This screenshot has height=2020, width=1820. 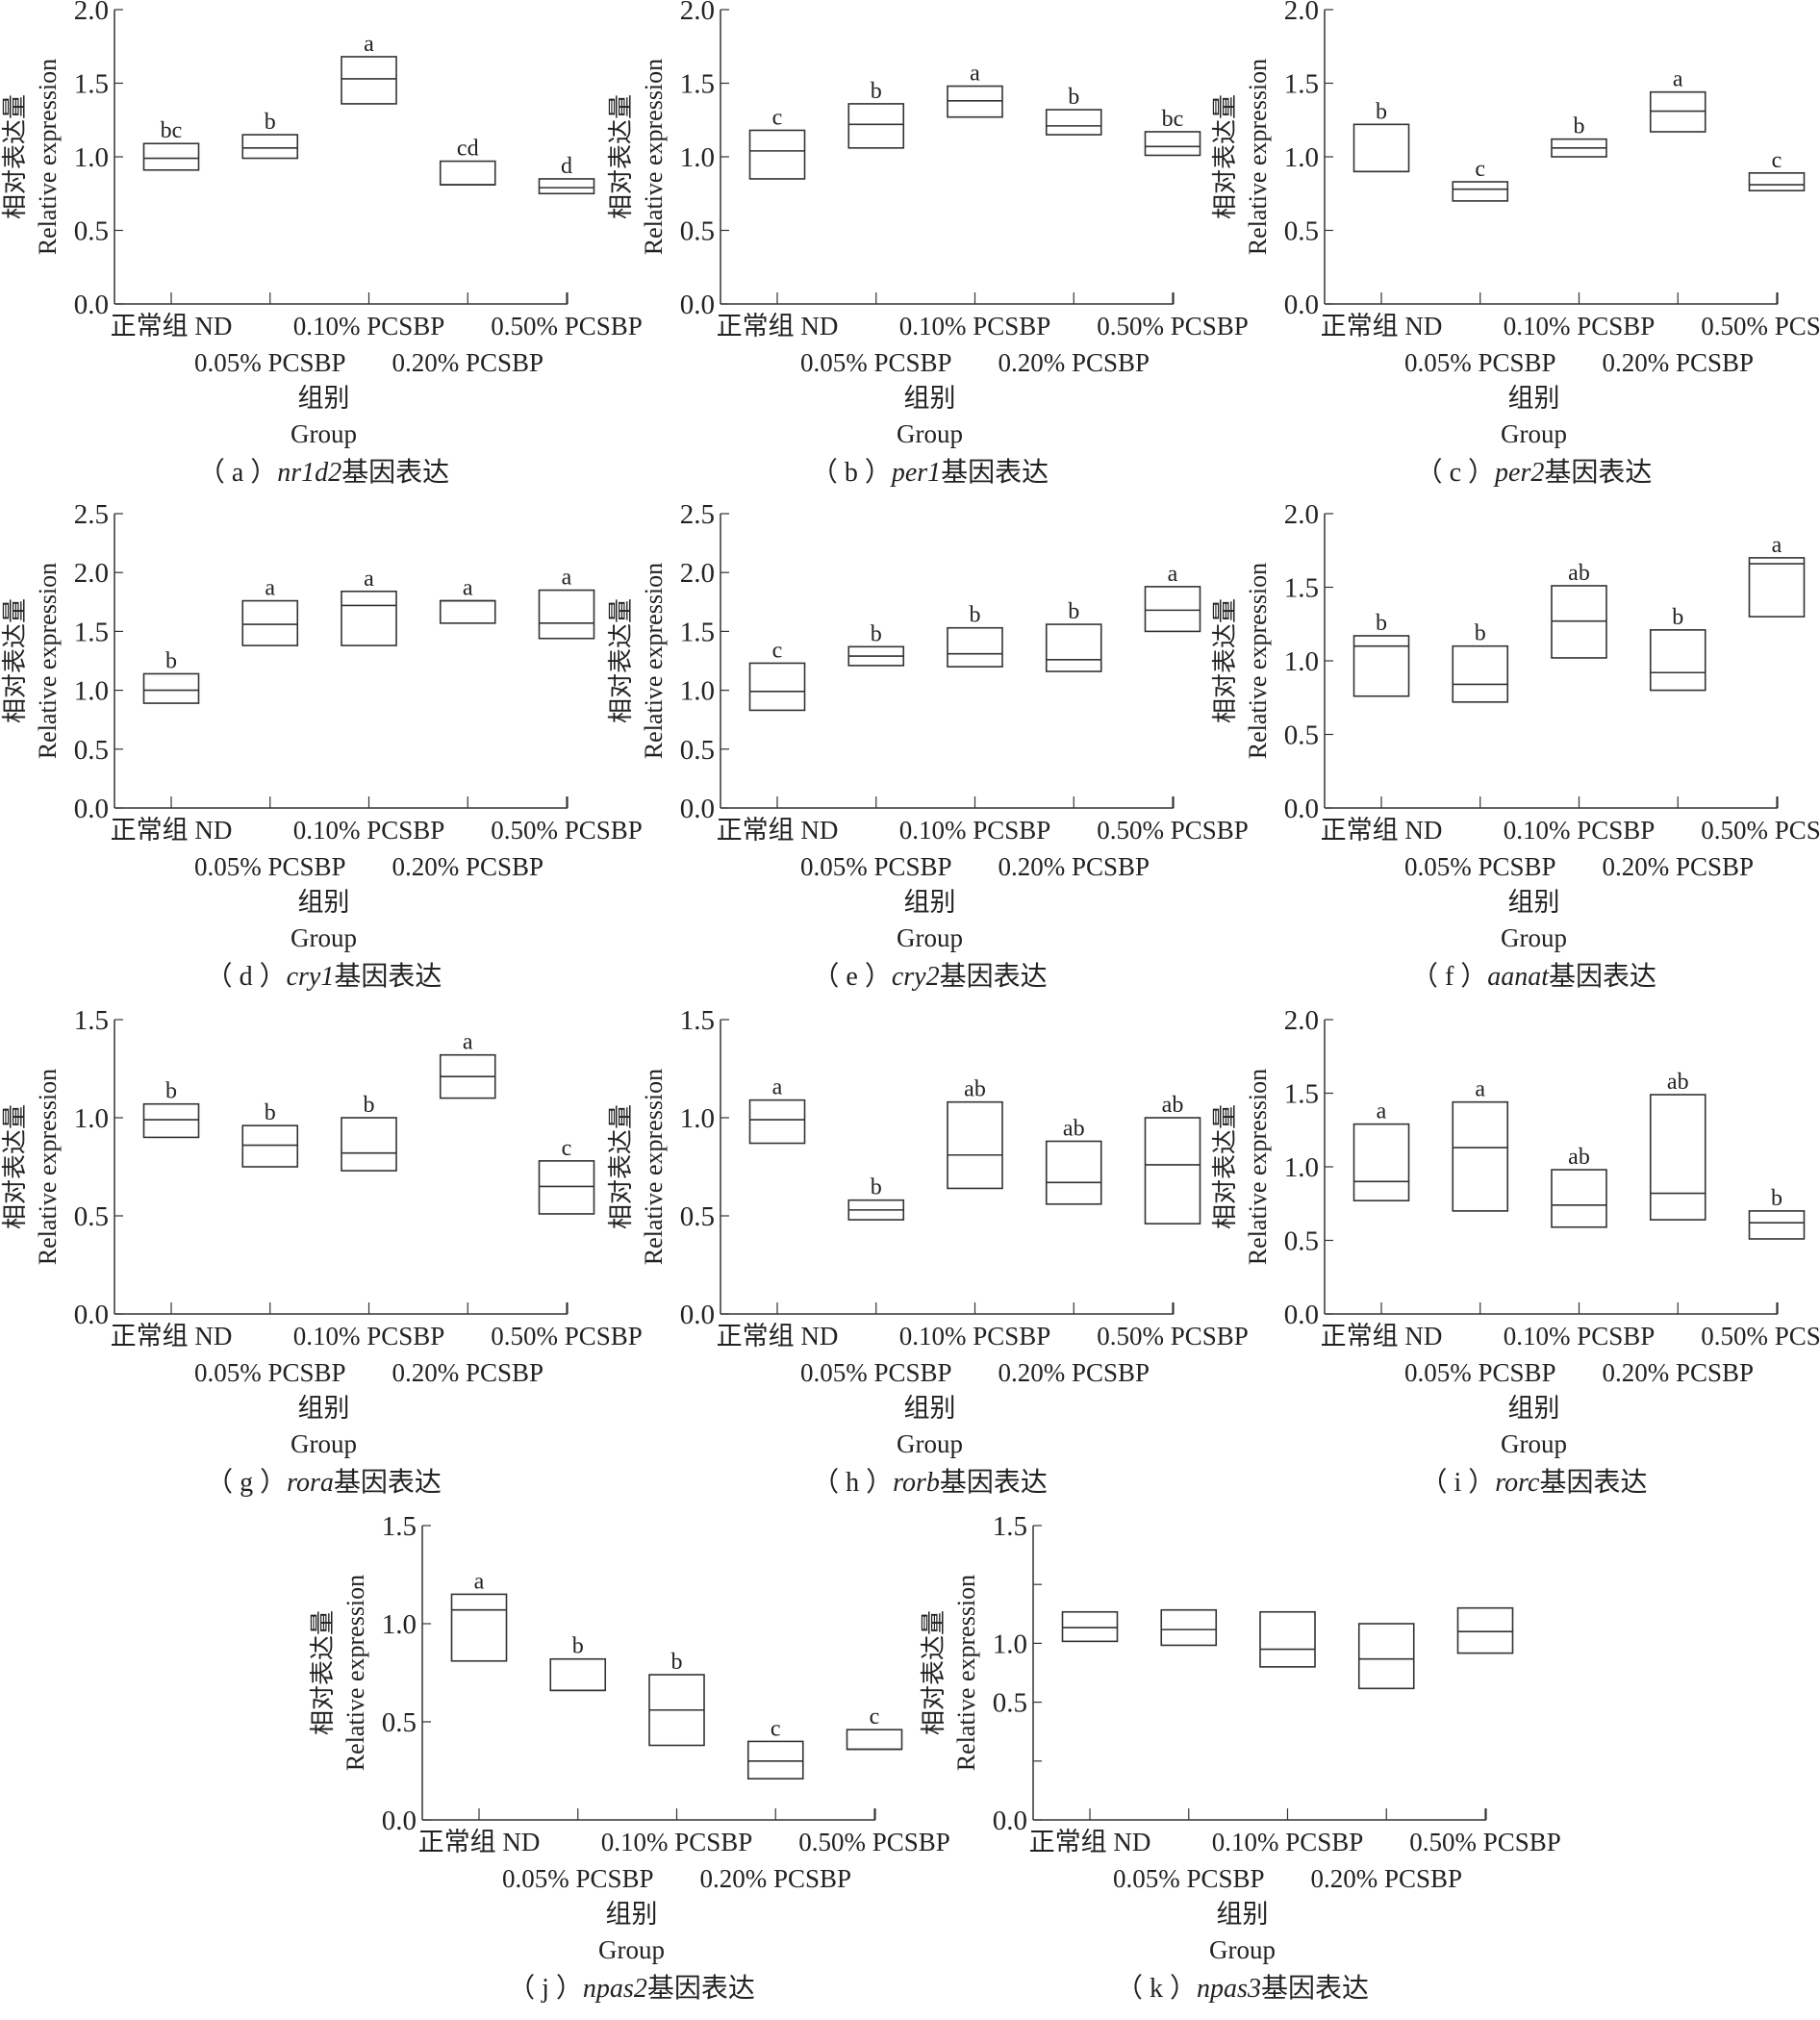 I want to click on panel-caption: （ b ）per1基因表达, so click(x=930, y=473).